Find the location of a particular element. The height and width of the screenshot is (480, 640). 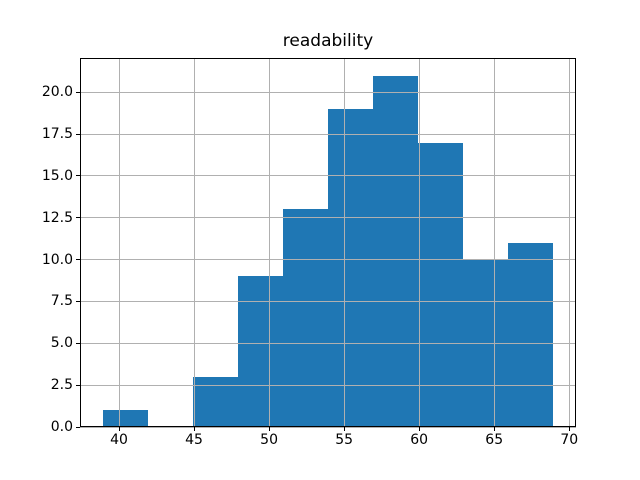

y-tick-label: 17.5 is located at coordinates (57, 134).